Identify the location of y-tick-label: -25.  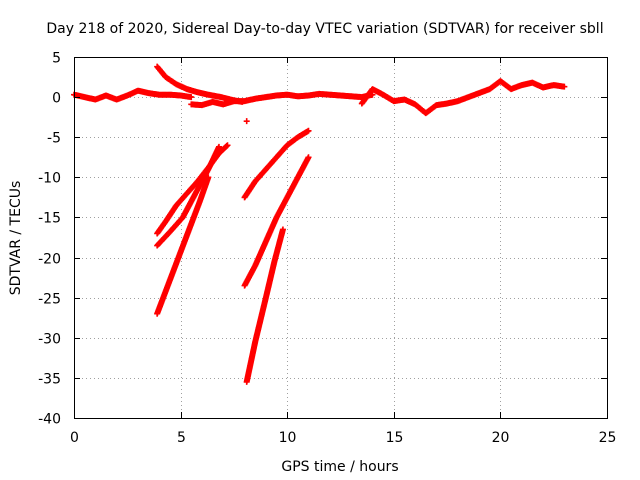
(49, 300).